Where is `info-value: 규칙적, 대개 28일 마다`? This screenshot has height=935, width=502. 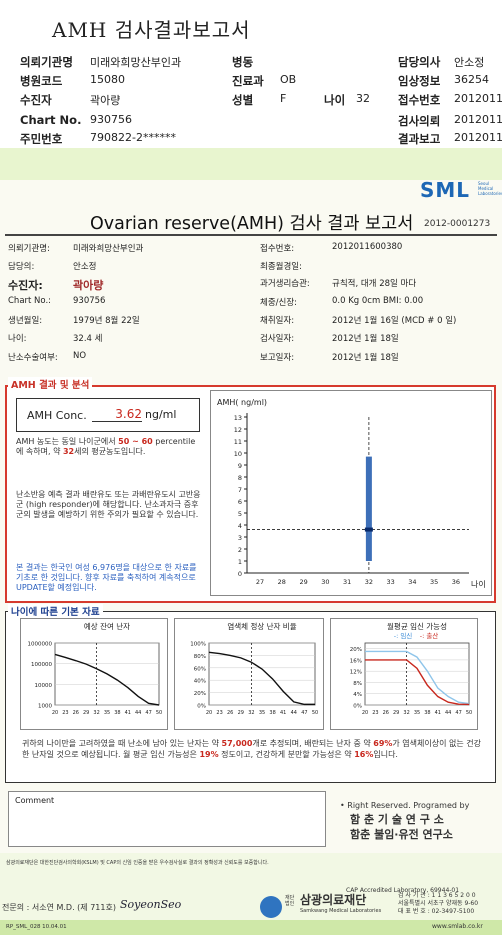 info-value: 규칙적, 대개 28일 마다 is located at coordinates (374, 284).